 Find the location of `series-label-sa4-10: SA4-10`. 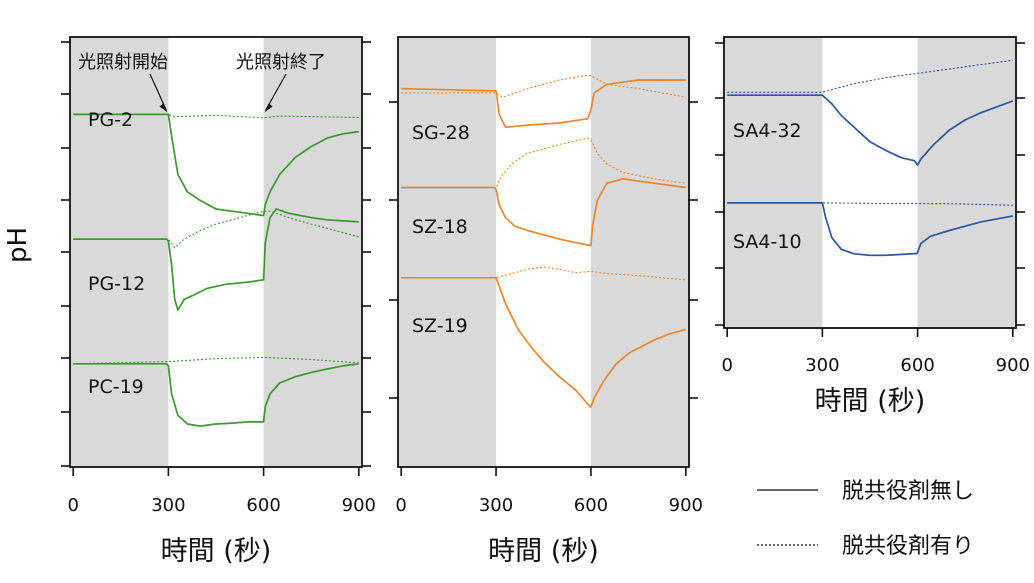

series-label-sa4-10: SA4-10 is located at coordinates (767, 242).